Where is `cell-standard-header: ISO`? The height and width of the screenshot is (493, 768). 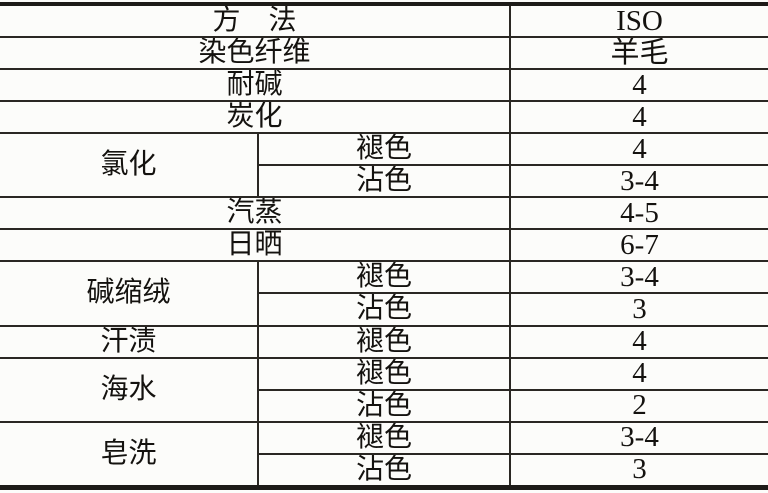 cell-standard-header: ISO is located at coordinates (638, 20).